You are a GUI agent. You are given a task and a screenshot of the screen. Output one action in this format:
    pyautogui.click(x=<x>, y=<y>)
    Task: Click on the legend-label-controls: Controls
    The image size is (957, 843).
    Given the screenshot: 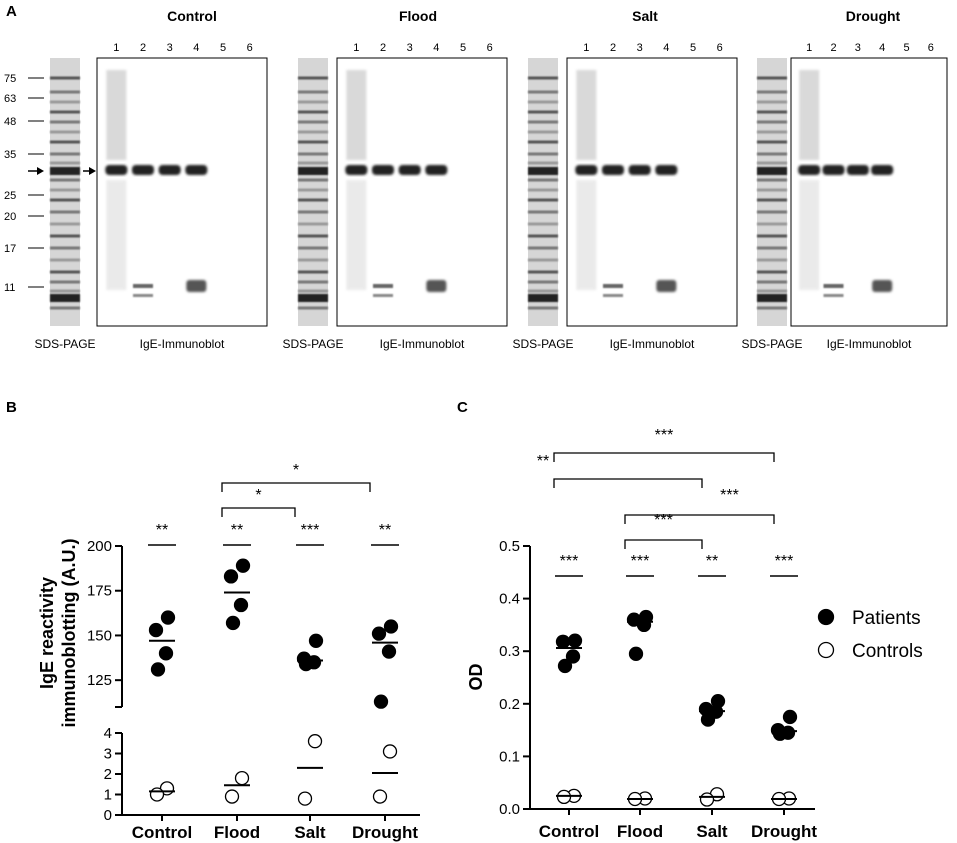 What is the action you would take?
    pyautogui.click(x=887, y=651)
    